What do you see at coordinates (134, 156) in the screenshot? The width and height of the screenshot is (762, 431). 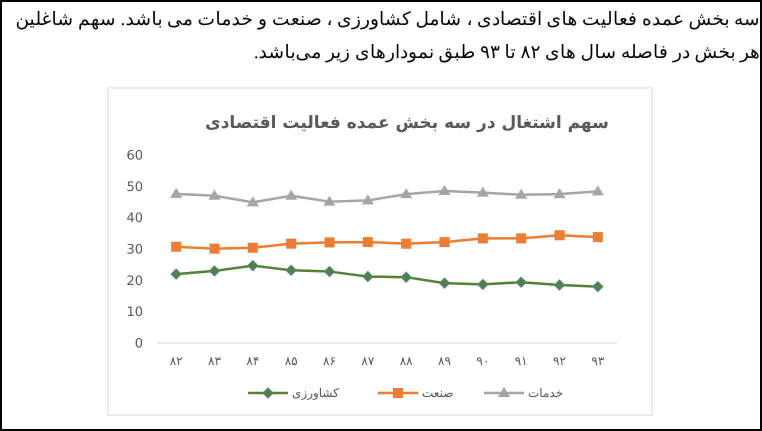 I see `y-tick-label: 60` at bounding box center [134, 156].